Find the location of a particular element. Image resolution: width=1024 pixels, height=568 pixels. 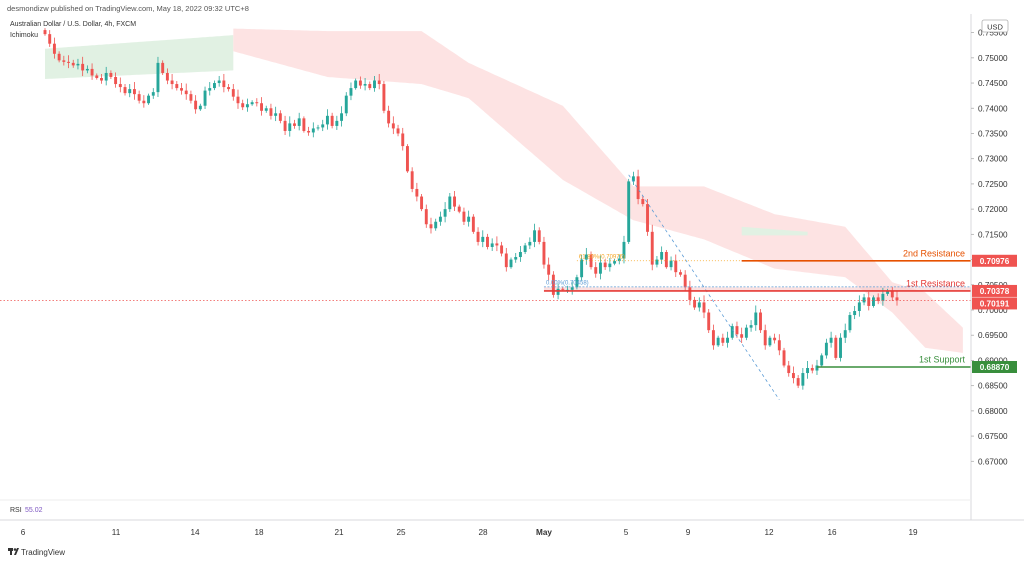

tradingview-logo-icon is located at coordinates (13, 551).